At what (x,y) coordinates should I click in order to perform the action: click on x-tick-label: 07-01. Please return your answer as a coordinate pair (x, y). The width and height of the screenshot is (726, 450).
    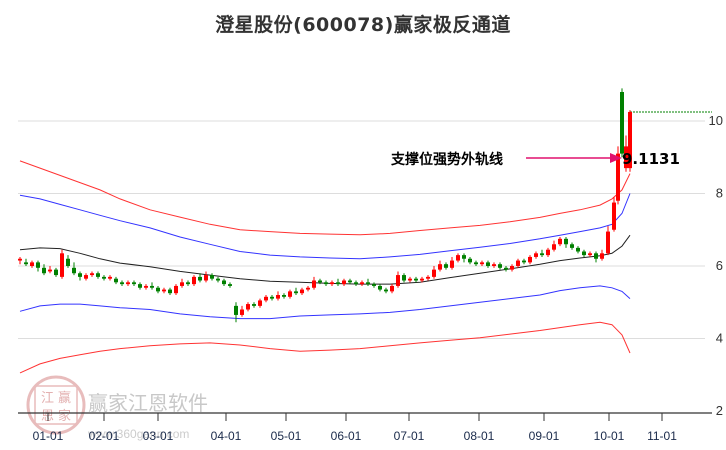
    Looking at the image, I should click on (409, 436).